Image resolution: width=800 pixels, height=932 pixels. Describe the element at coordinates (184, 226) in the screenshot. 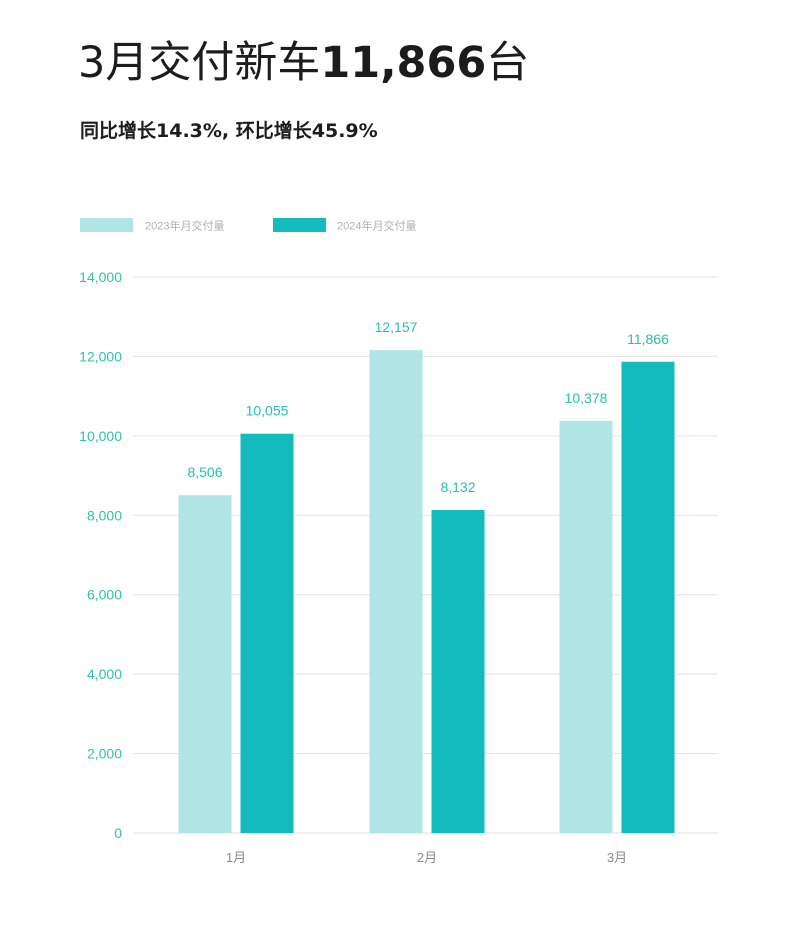

I see `legend-label-1: 2023年月交付量` at that location.